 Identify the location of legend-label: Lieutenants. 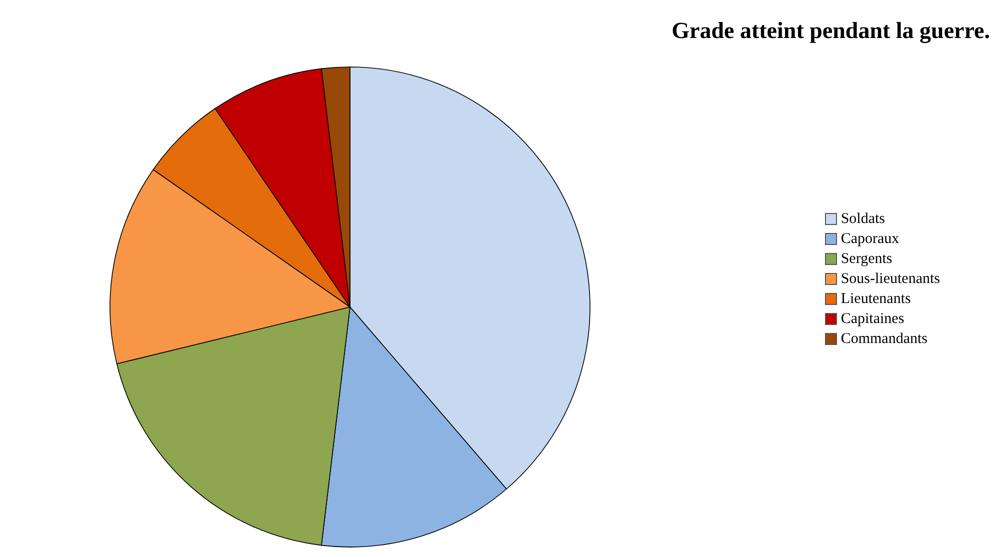
(875, 299).